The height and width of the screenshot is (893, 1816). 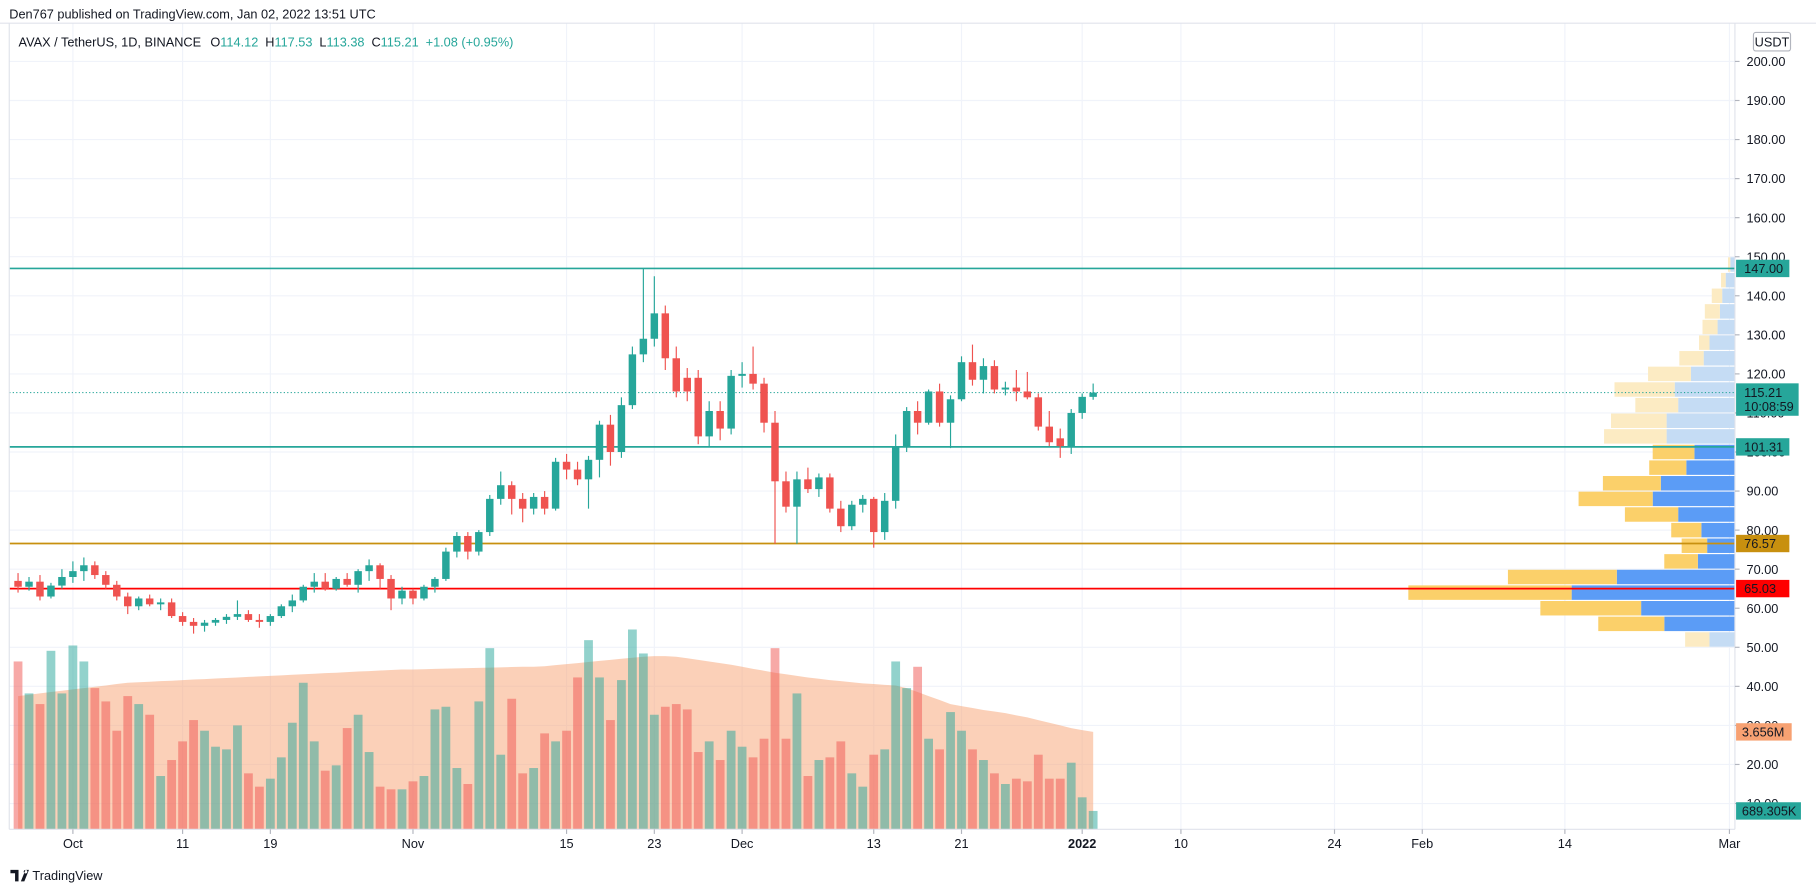 I want to click on close-letter: C, so click(x=375, y=41).